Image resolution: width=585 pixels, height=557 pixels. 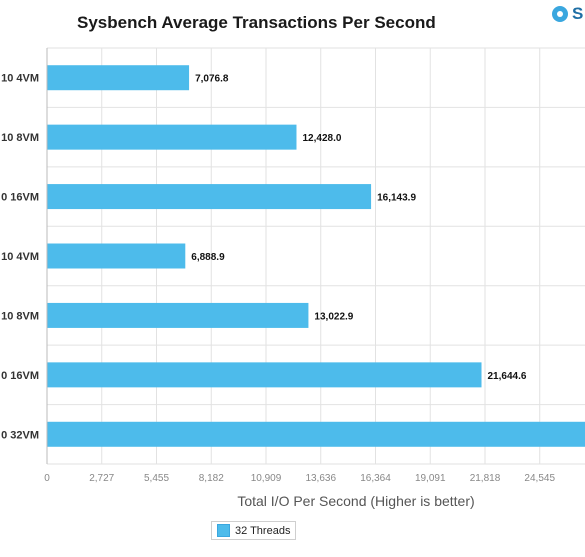 I want to click on data-label: 12,428.0, so click(x=321, y=138).